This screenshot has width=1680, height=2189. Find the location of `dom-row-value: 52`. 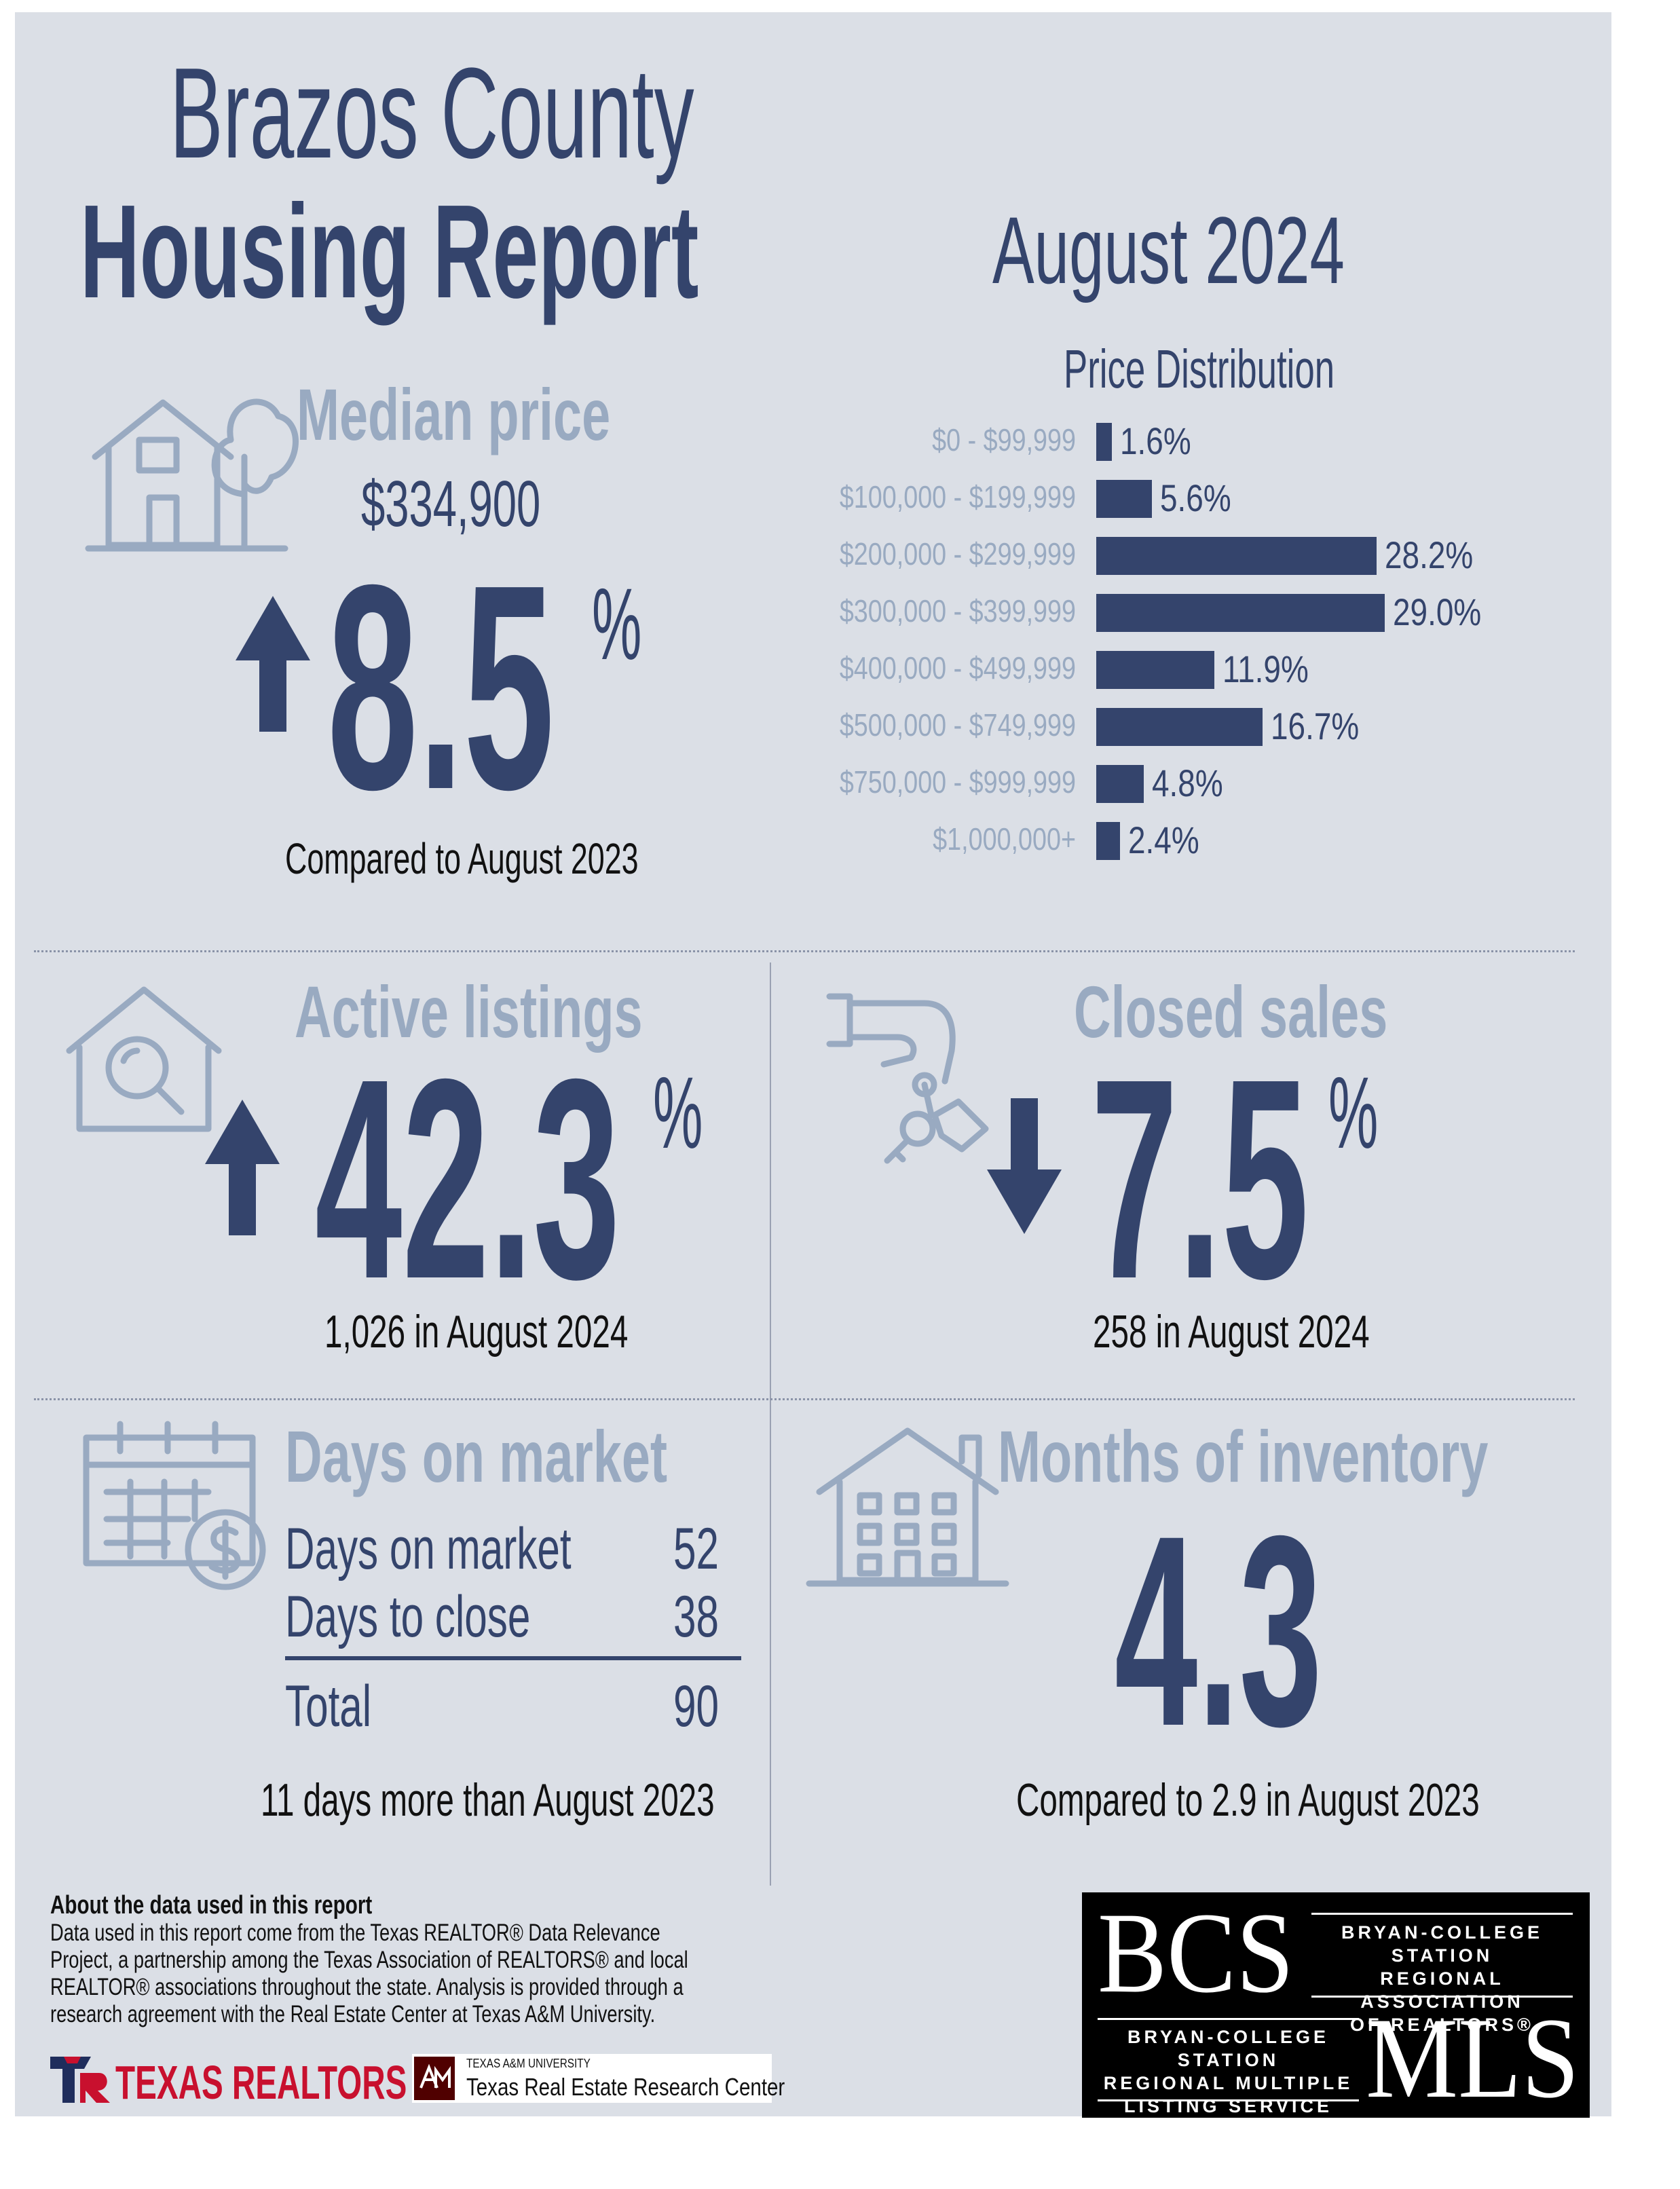

dom-row-value: 52 is located at coordinates (696, 1549).